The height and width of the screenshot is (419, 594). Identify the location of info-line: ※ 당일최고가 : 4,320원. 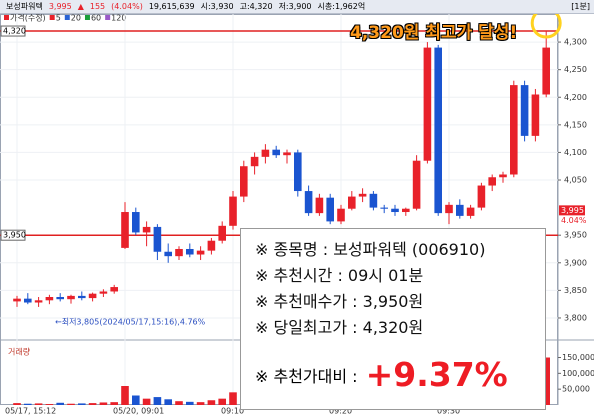
(339, 327).